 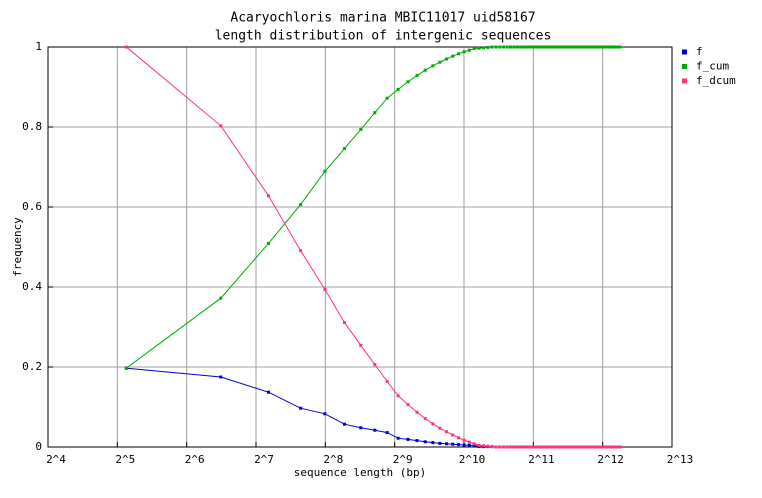 I want to click on legend-label: f_cum, so click(x=712, y=66).